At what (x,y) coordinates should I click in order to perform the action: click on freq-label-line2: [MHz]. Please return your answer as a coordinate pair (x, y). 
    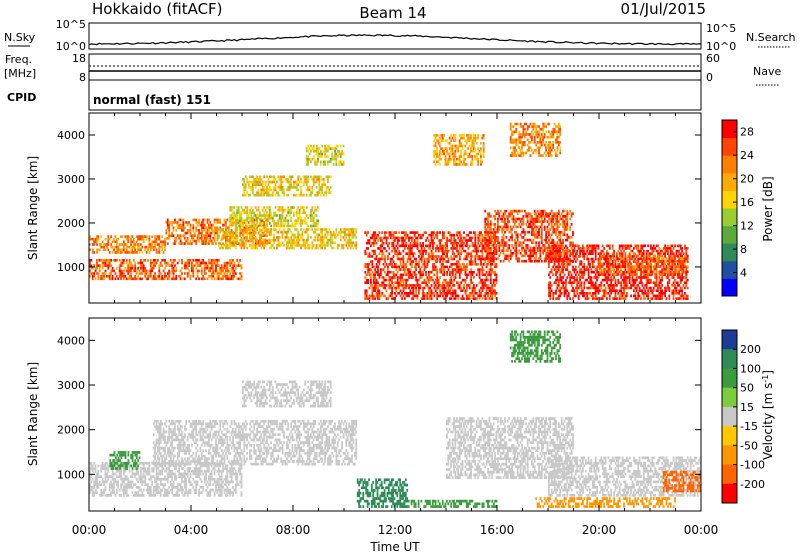
    Looking at the image, I should click on (20, 73).